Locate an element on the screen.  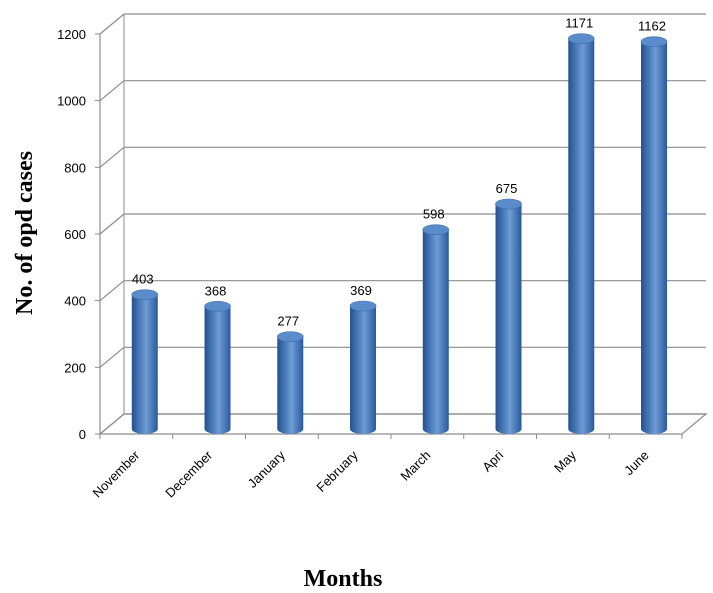
x-tick-label: November is located at coordinates (115, 473).